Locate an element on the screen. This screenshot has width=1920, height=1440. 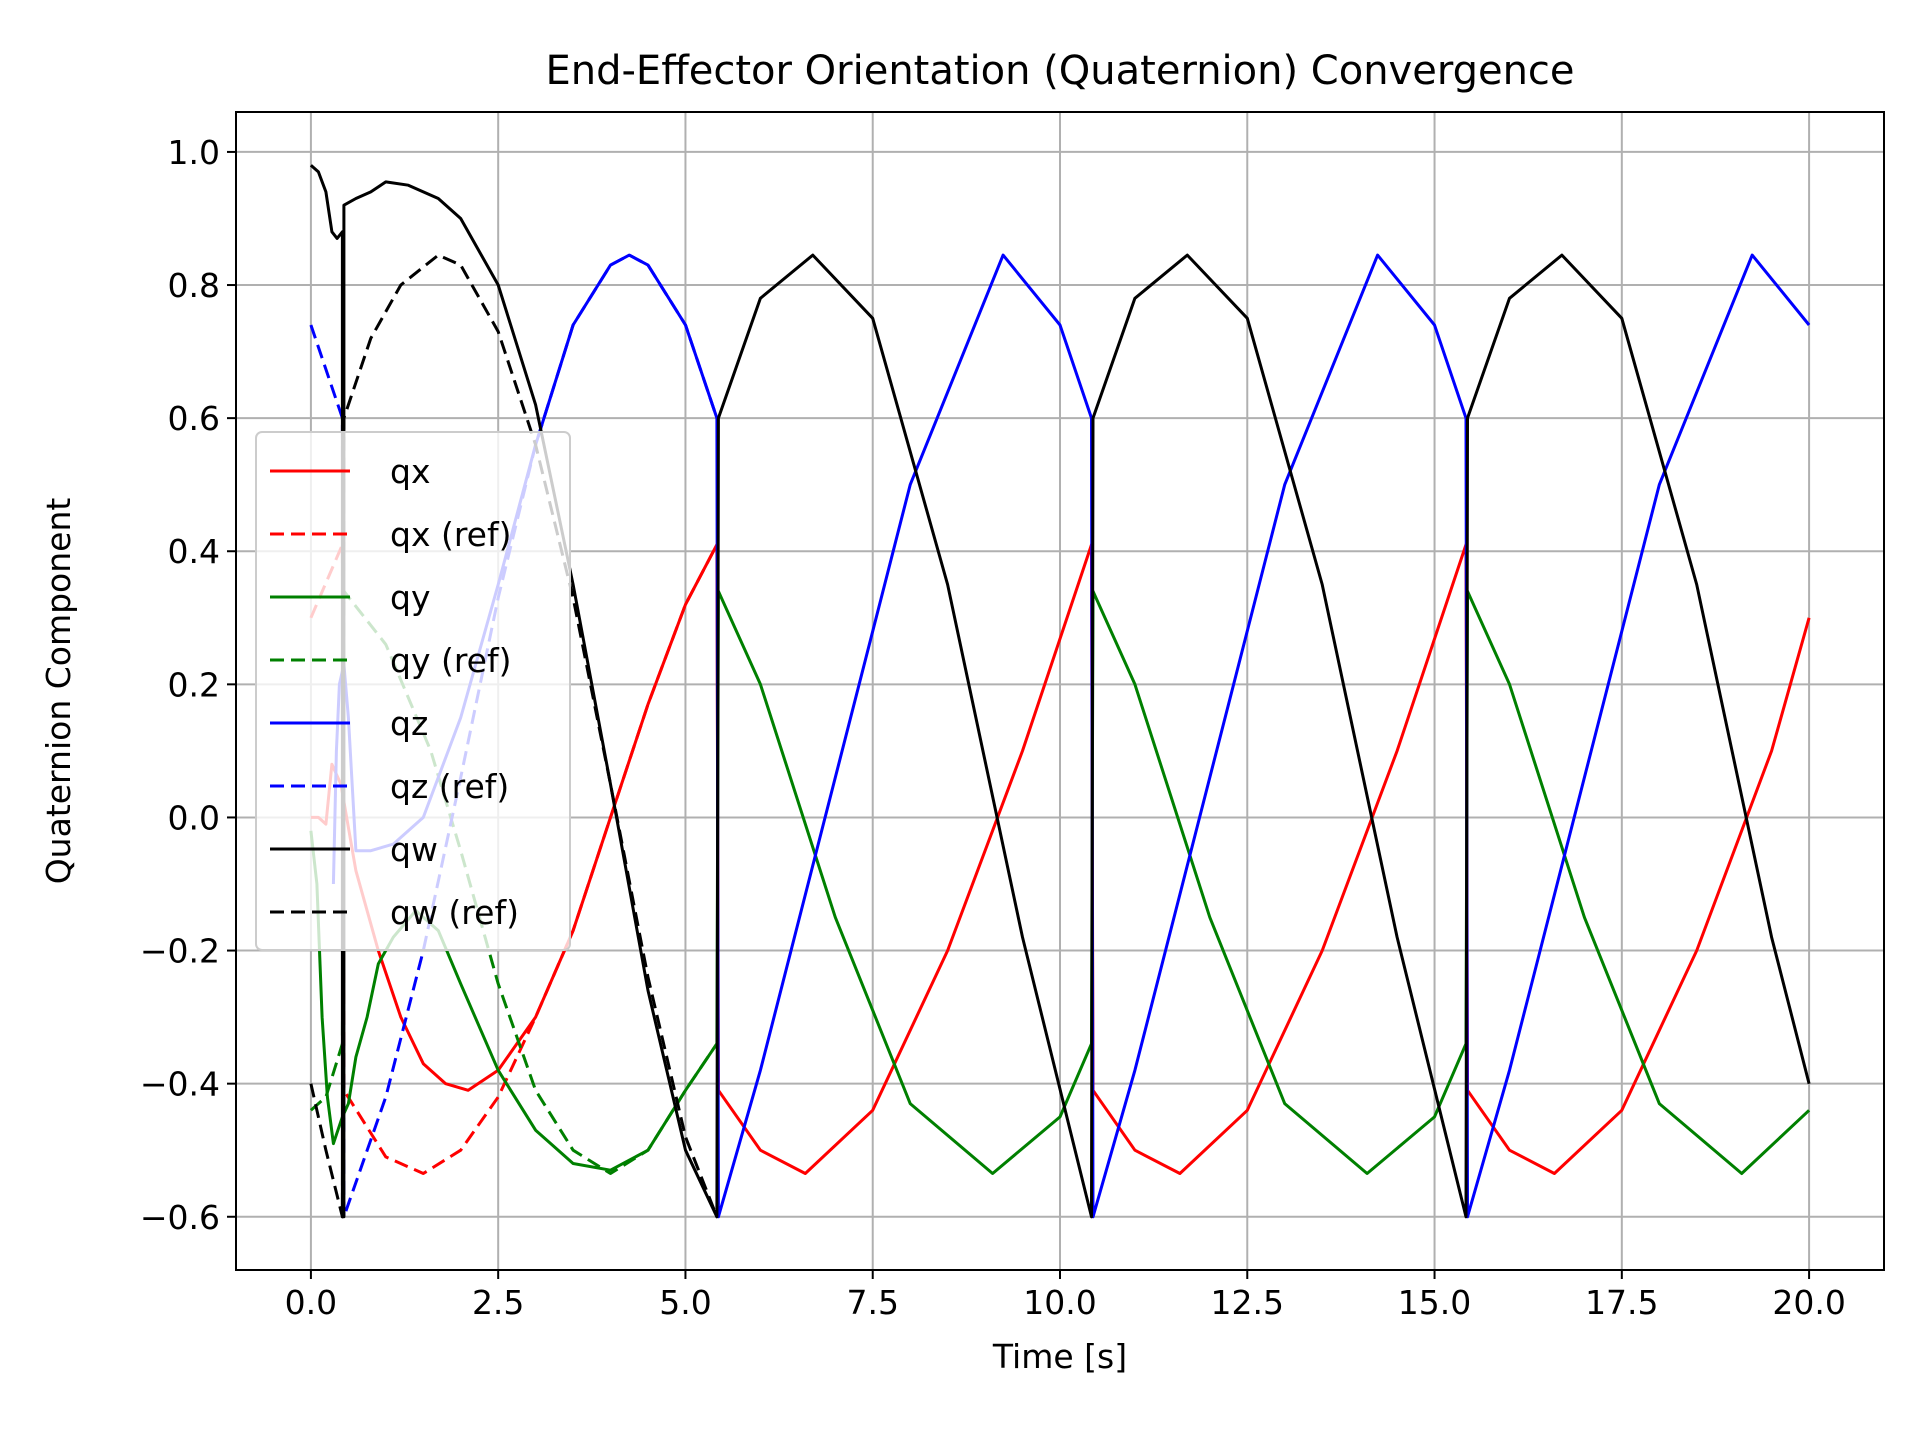
x-tick-label: 15.0 is located at coordinates (1434, 1302).